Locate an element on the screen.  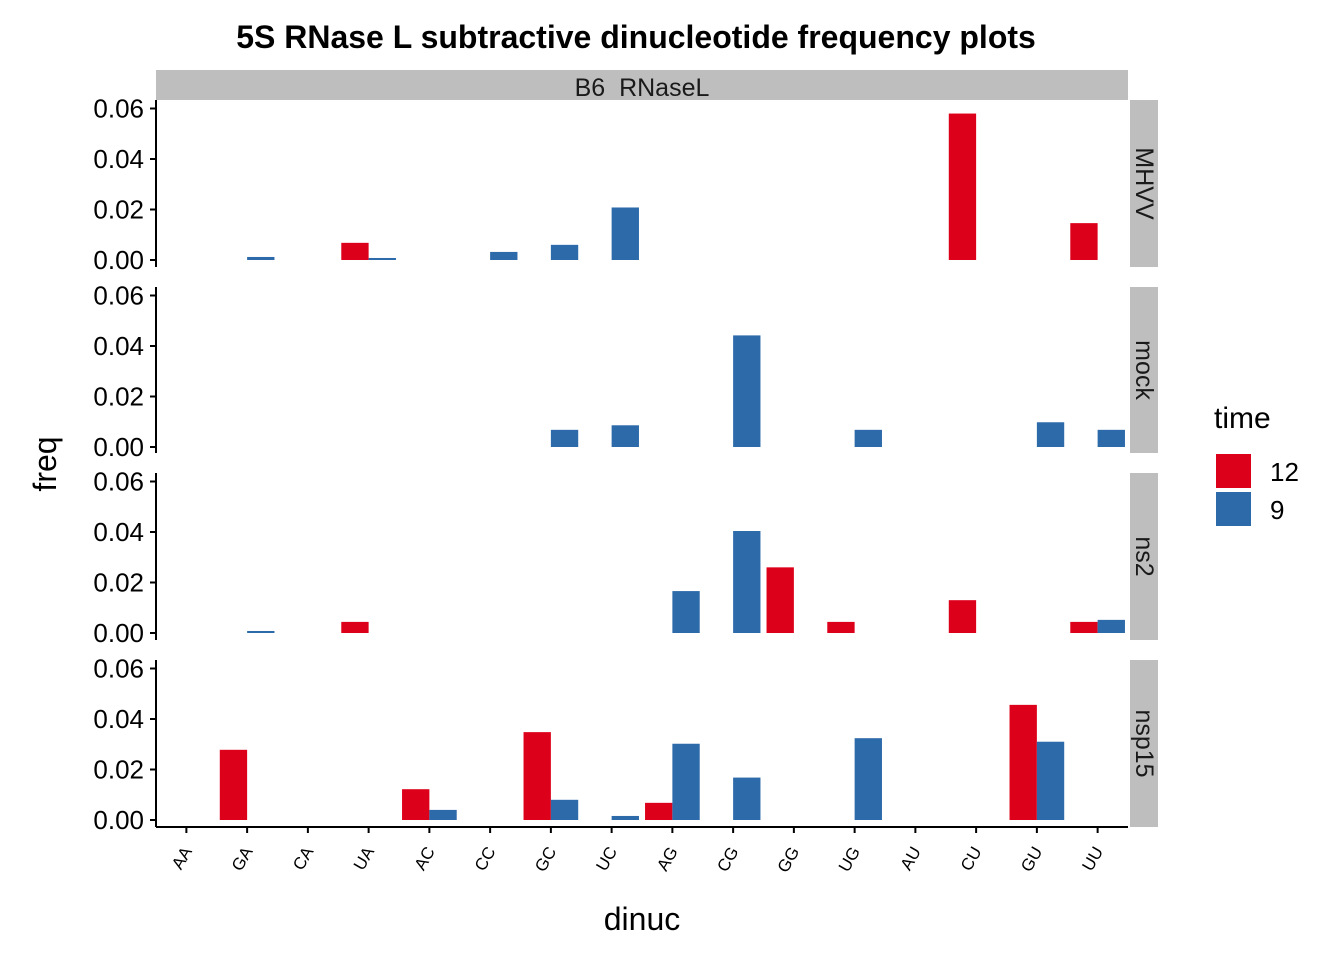
legend-label-12: 12 is located at coordinates (1284, 472).